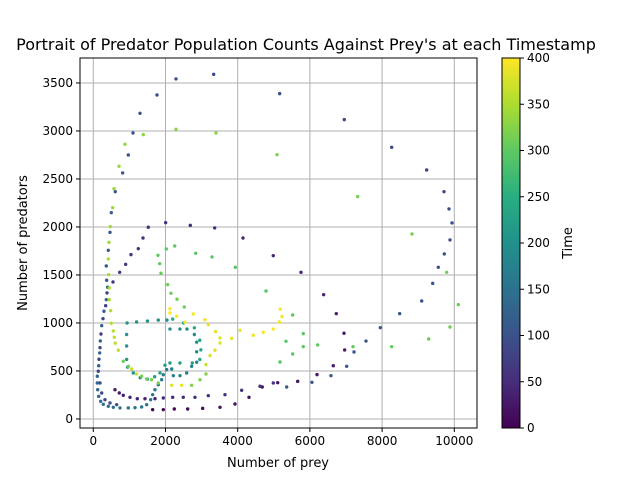  I want to click on y-axis-label: Number of predators, so click(23, 243).